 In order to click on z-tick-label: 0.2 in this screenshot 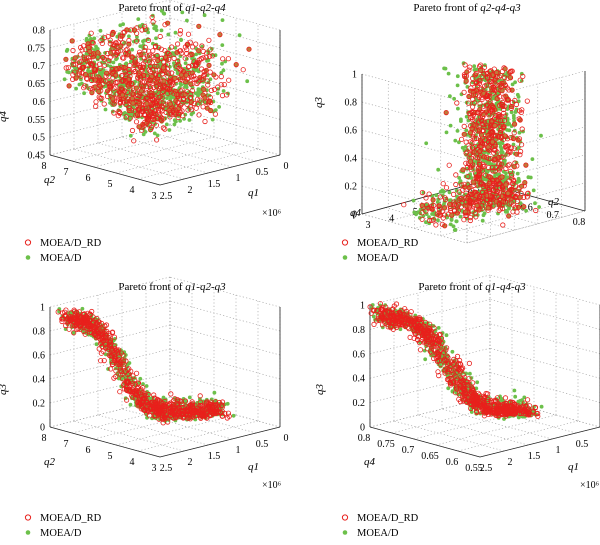, I will do `click(359, 403)`.